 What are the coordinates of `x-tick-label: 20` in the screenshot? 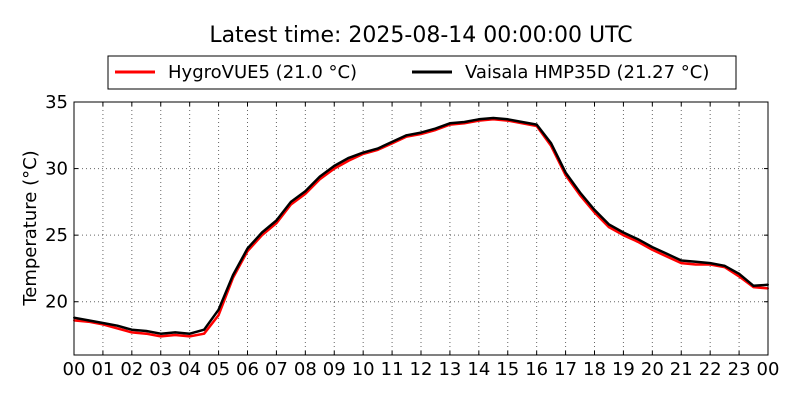 It's located at (652, 369).